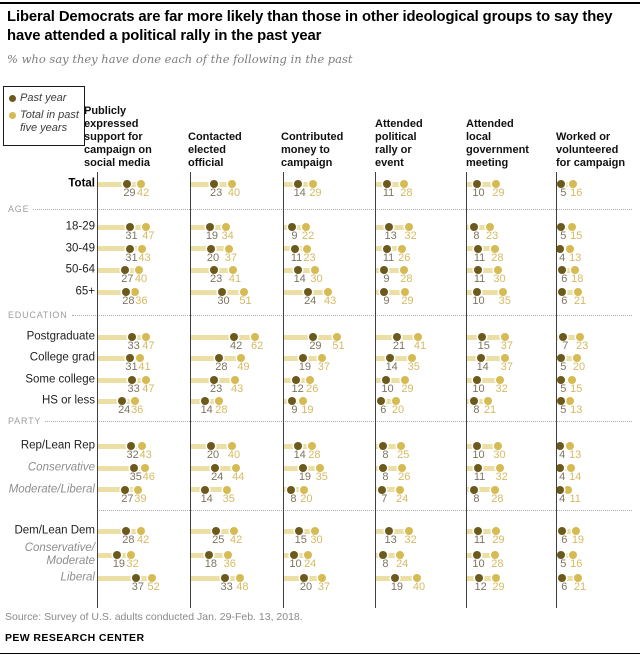 The width and height of the screenshot is (640, 659). What do you see at coordinates (54, 530) in the screenshot?
I see `row-label: Dem/Lean Dem` at bounding box center [54, 530].